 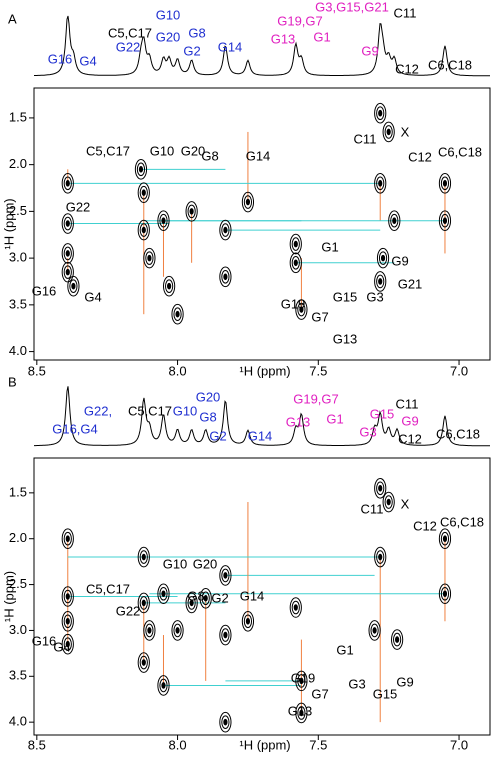 What do you see at coordinates (382, 413) in the screenshot?
I see `spectrum-label: G15` at bounding box center [382, 413].